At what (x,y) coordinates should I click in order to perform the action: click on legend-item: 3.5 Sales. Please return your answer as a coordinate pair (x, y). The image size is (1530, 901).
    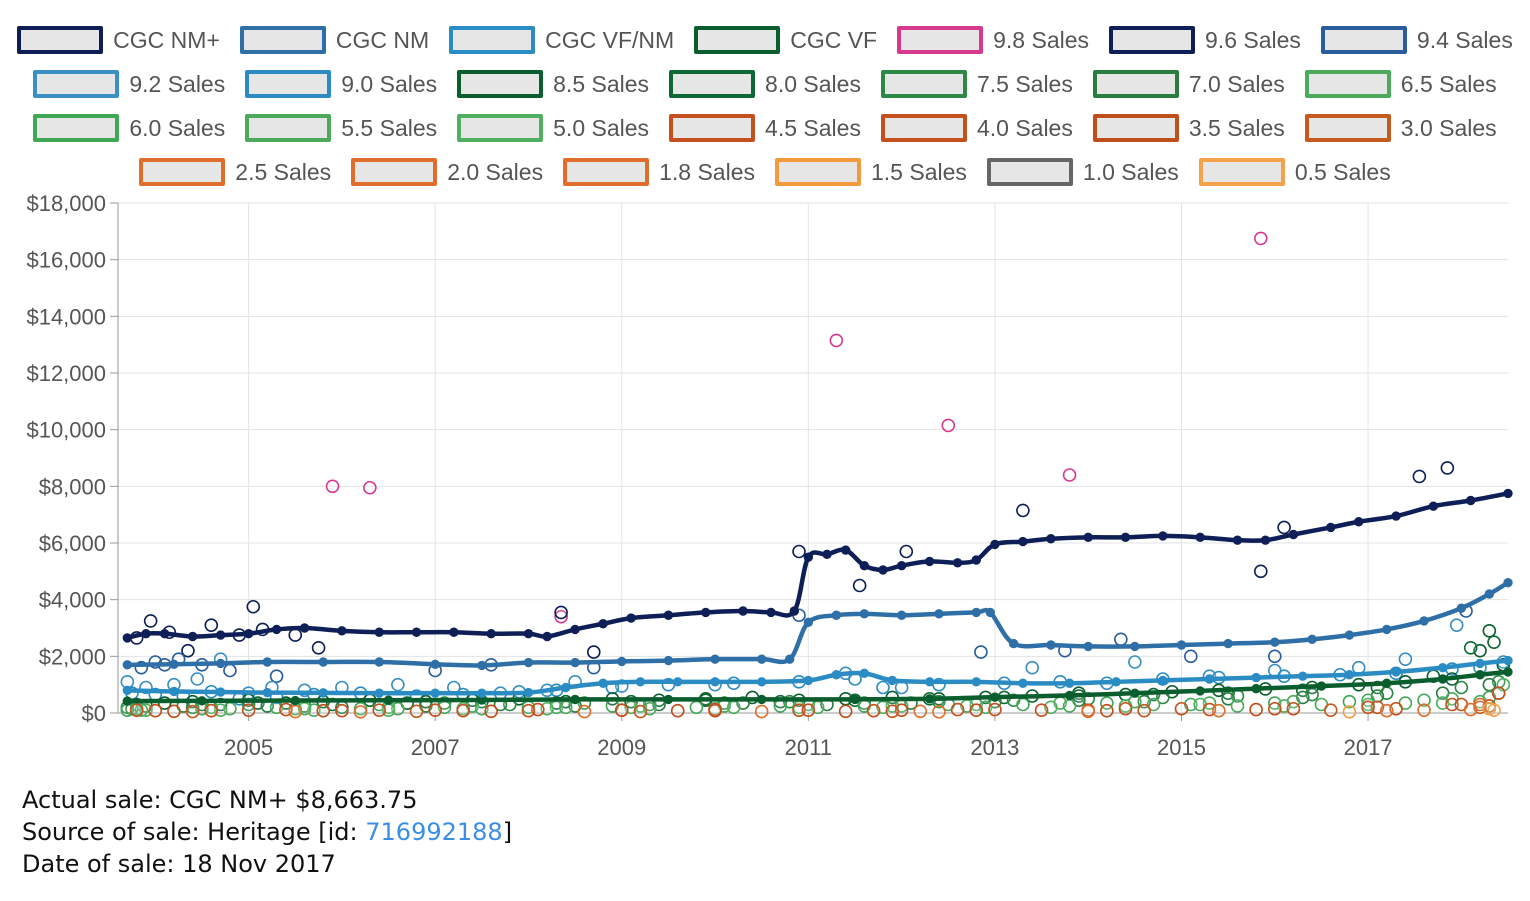
    Looking at the image, I should click on (1188, 128).